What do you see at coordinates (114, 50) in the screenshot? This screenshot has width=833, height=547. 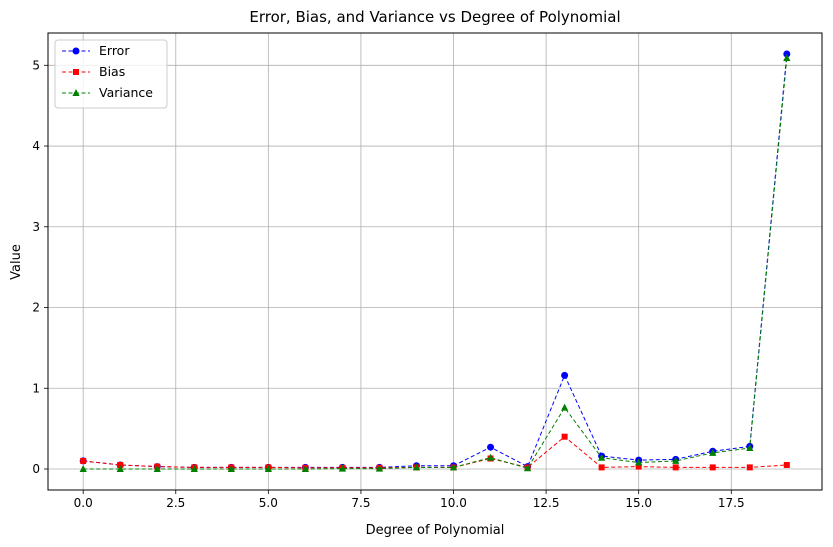 I see `legend-label: Error` at bounding box center [114, 50].